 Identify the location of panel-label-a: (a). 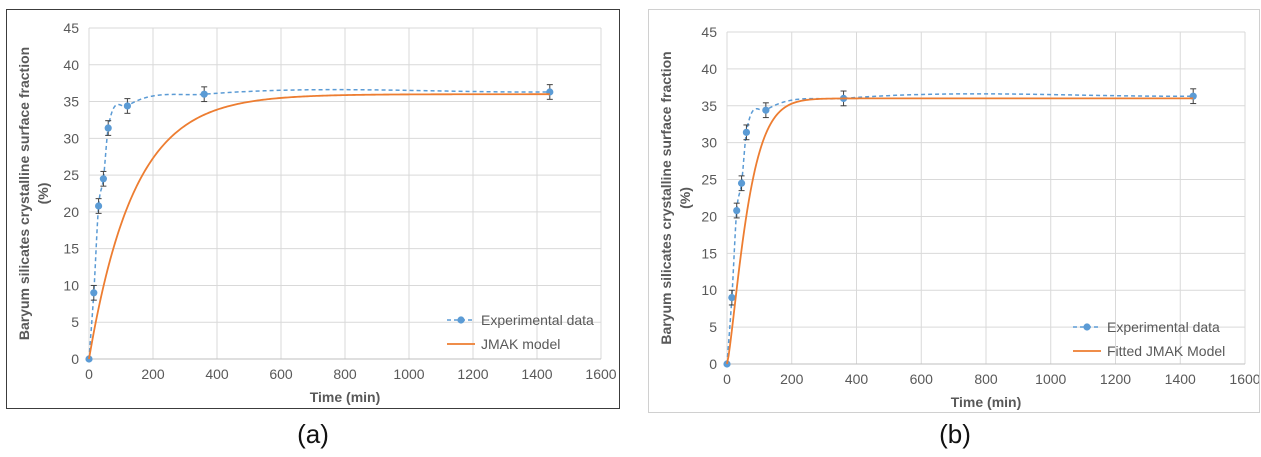
(313, 434).